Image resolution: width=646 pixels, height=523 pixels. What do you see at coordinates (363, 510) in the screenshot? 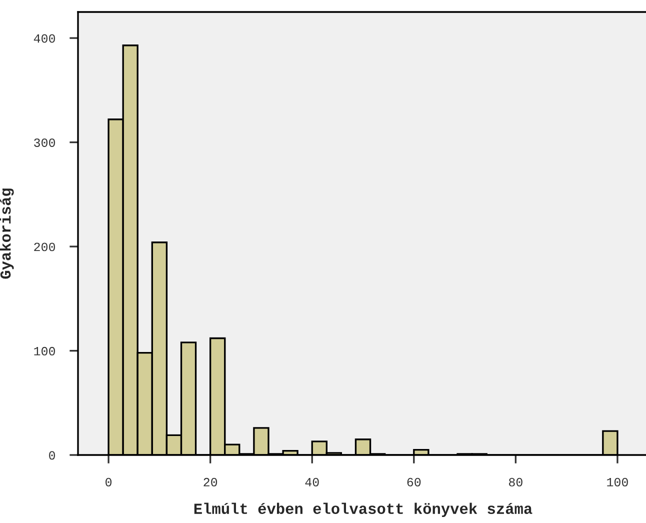
I see `x-axis-title: Elmúlt évben elolvasott könyvek száma` at bounding box center [363, 510].